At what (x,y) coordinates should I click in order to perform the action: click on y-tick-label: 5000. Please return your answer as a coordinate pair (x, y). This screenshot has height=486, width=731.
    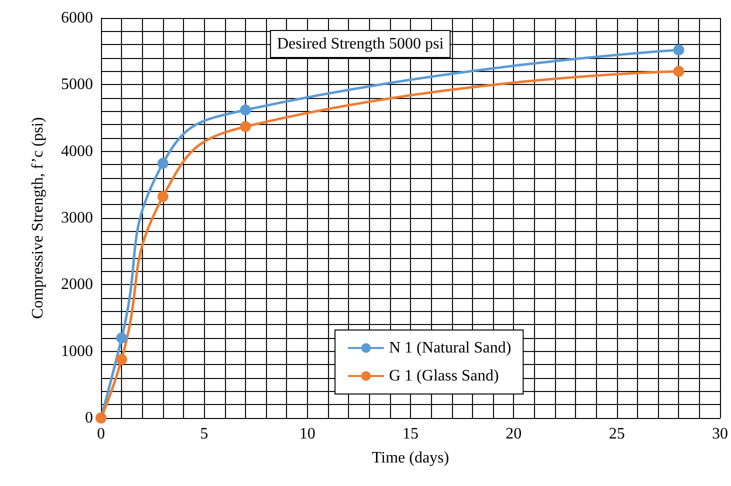
    Looking at the image, I should click on (77, 85).